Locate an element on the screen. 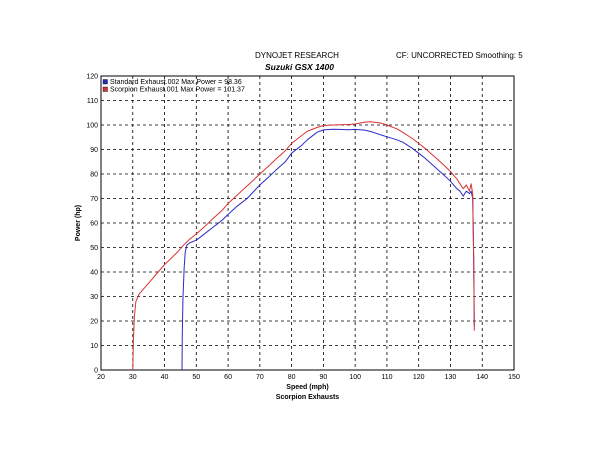 The height and width of the screenshot is (450, 600). x-tick-label: 110 is located at coordinates (386, 377).